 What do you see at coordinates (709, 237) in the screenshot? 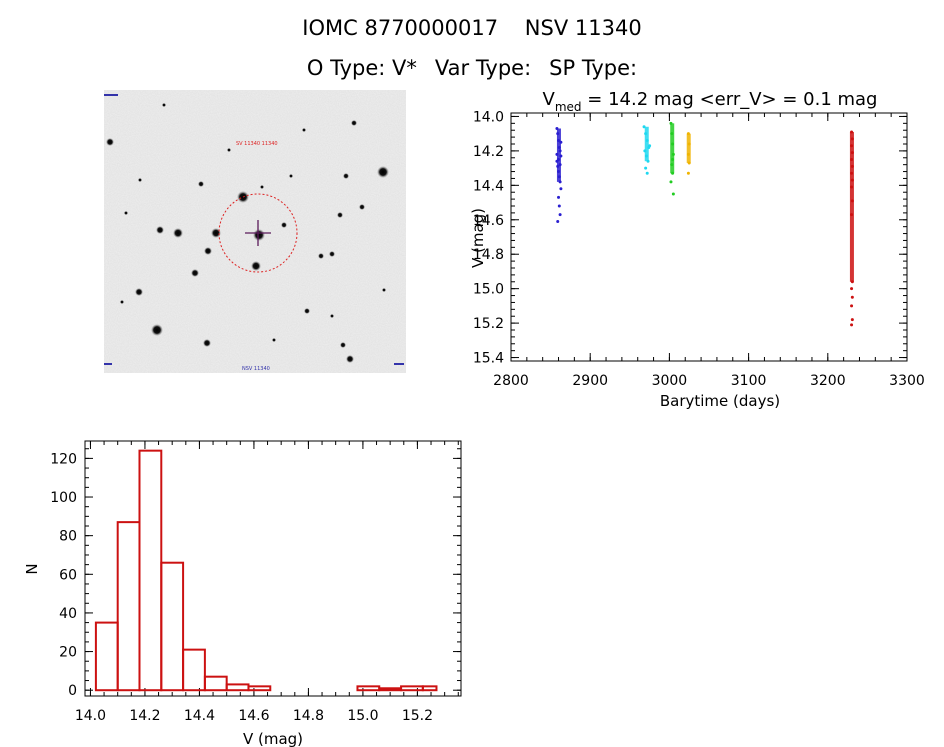
I see `lc-plot-frame` at bounding box center [709, 237].